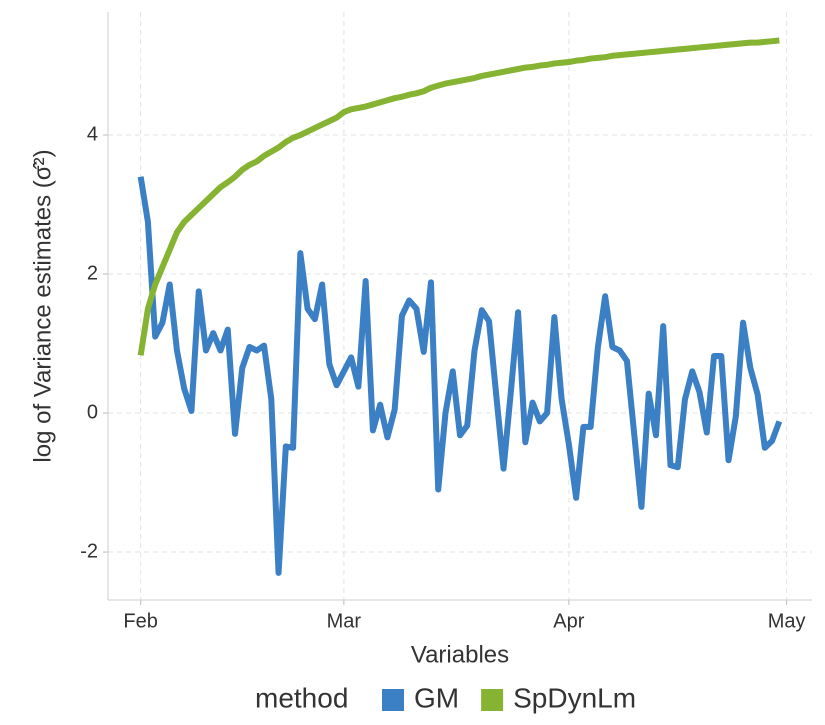  Describe the element at coordinates (574, 697) in the screenshot. I see `legend-label: SpDynLm` at that location.